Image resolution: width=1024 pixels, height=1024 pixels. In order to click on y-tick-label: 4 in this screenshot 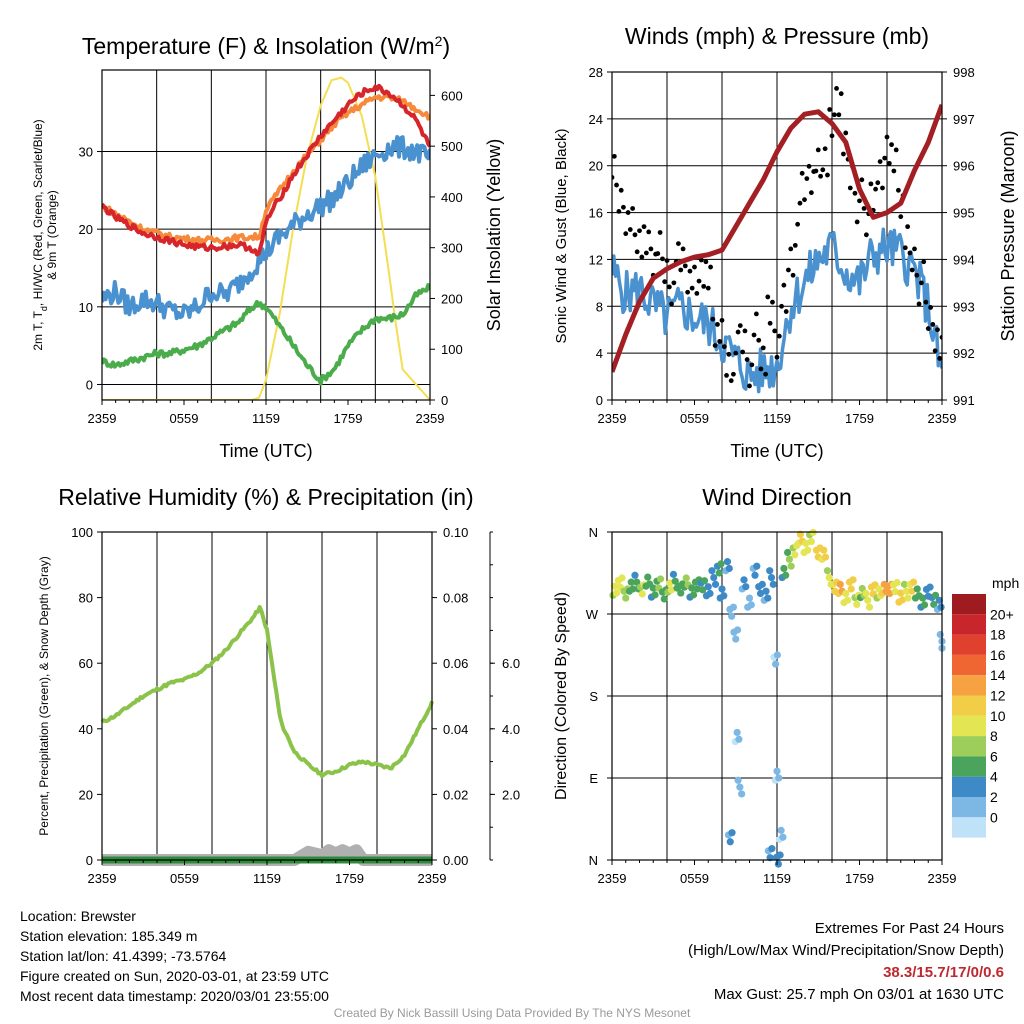, I will do `click(599, 353)`.